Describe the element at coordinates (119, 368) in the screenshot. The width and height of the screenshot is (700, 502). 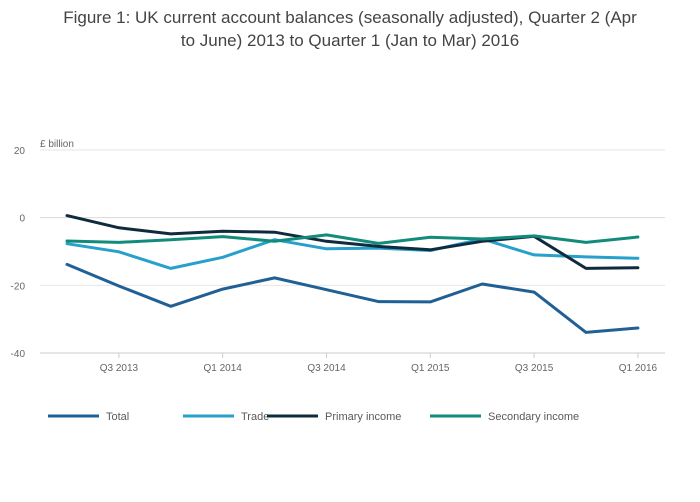
I see `x-tick-label: Q3 2013` at that location.